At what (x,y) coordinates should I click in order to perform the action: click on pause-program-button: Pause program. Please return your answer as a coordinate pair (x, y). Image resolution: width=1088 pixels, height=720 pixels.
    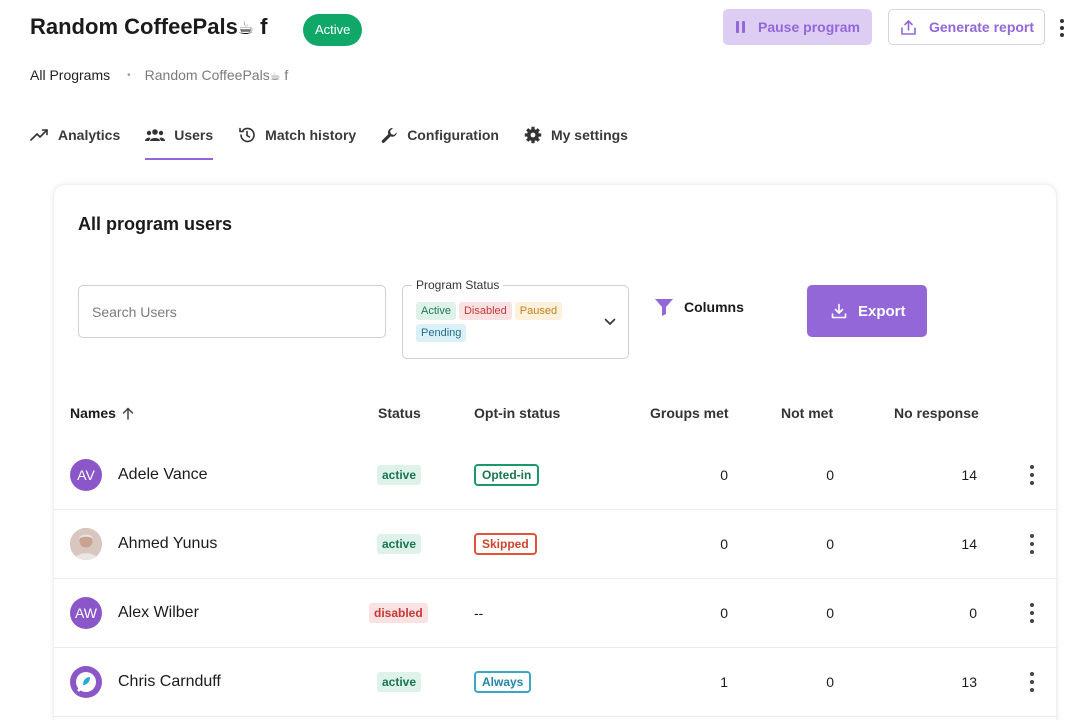
    Looking at the image, I should click on (797, 27).